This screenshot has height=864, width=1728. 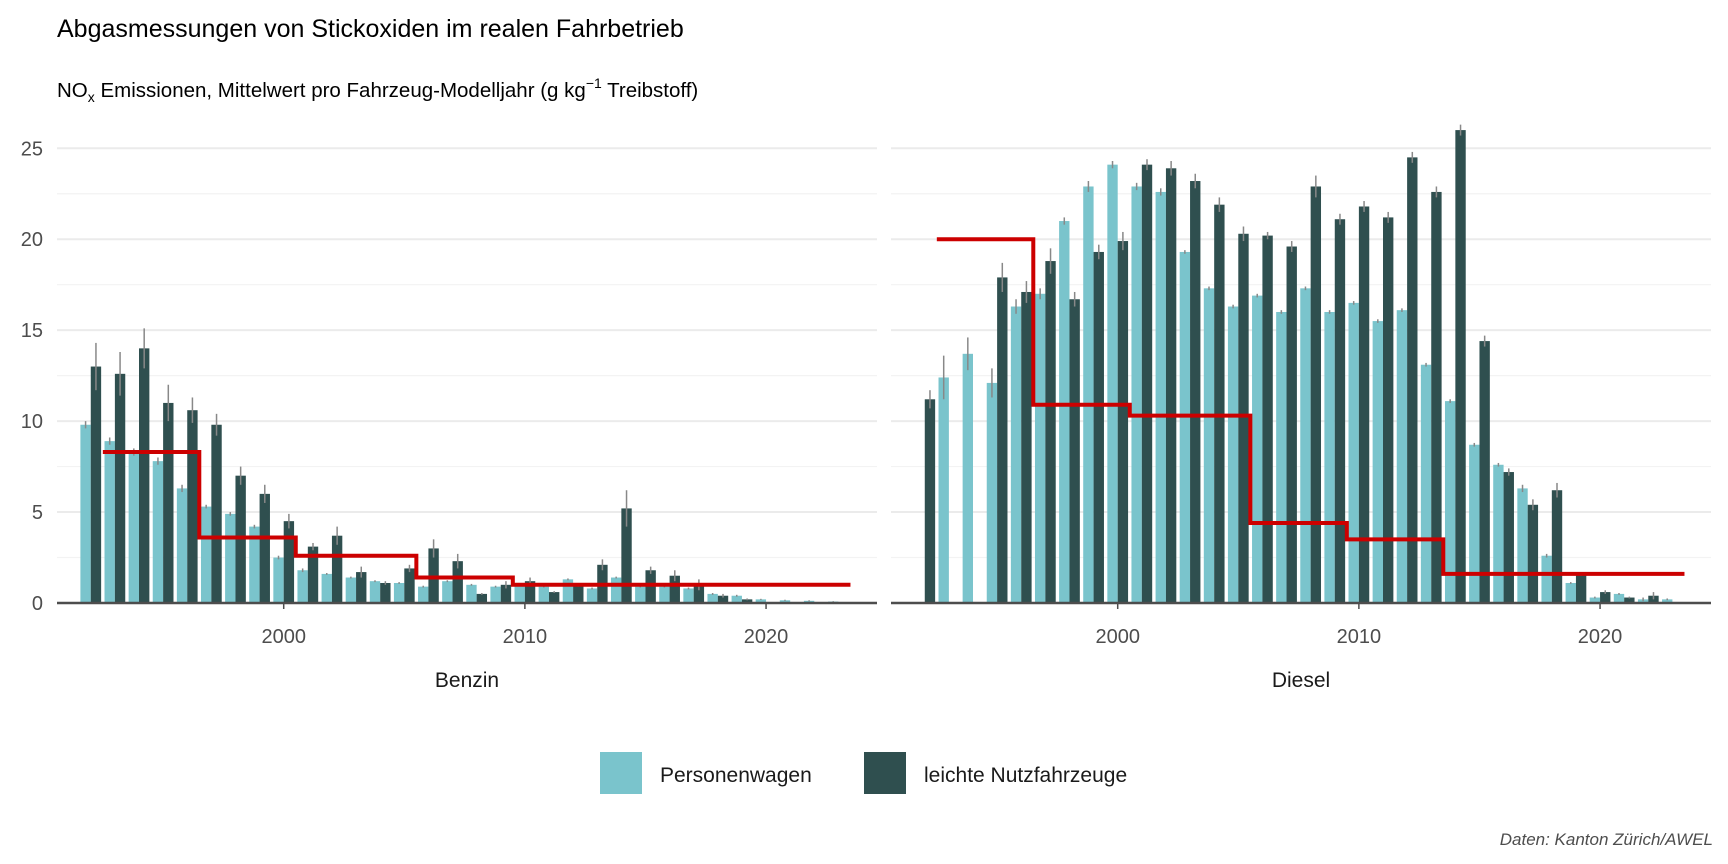 I want to click on y-tick-label: 10, so click(x=32, y=422).